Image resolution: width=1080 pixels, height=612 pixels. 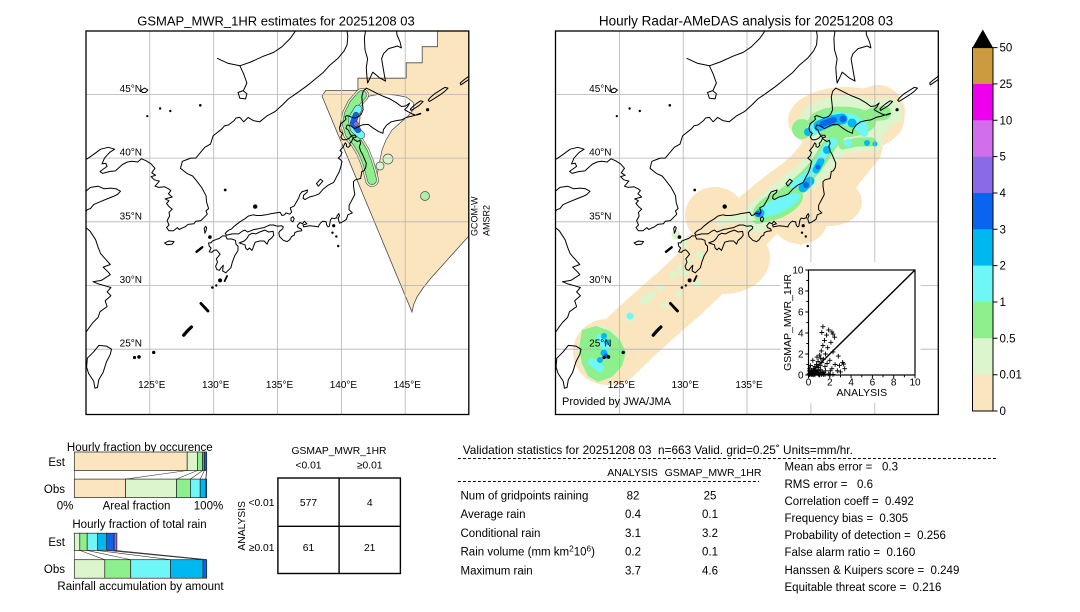 What do you see at coordinates (1006, 49) in the screenshot?
I see `svg-text: 50` at bounding box center [1006, 49].